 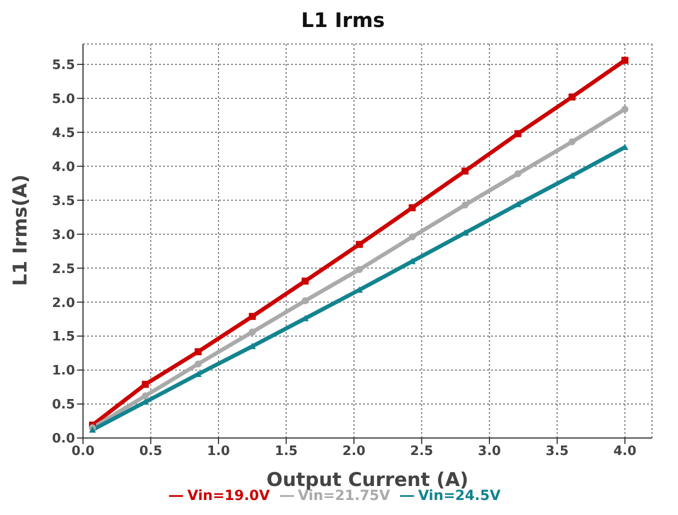 I want to click on legend-label: Vin=24.5V, so click(x=459, y=496).